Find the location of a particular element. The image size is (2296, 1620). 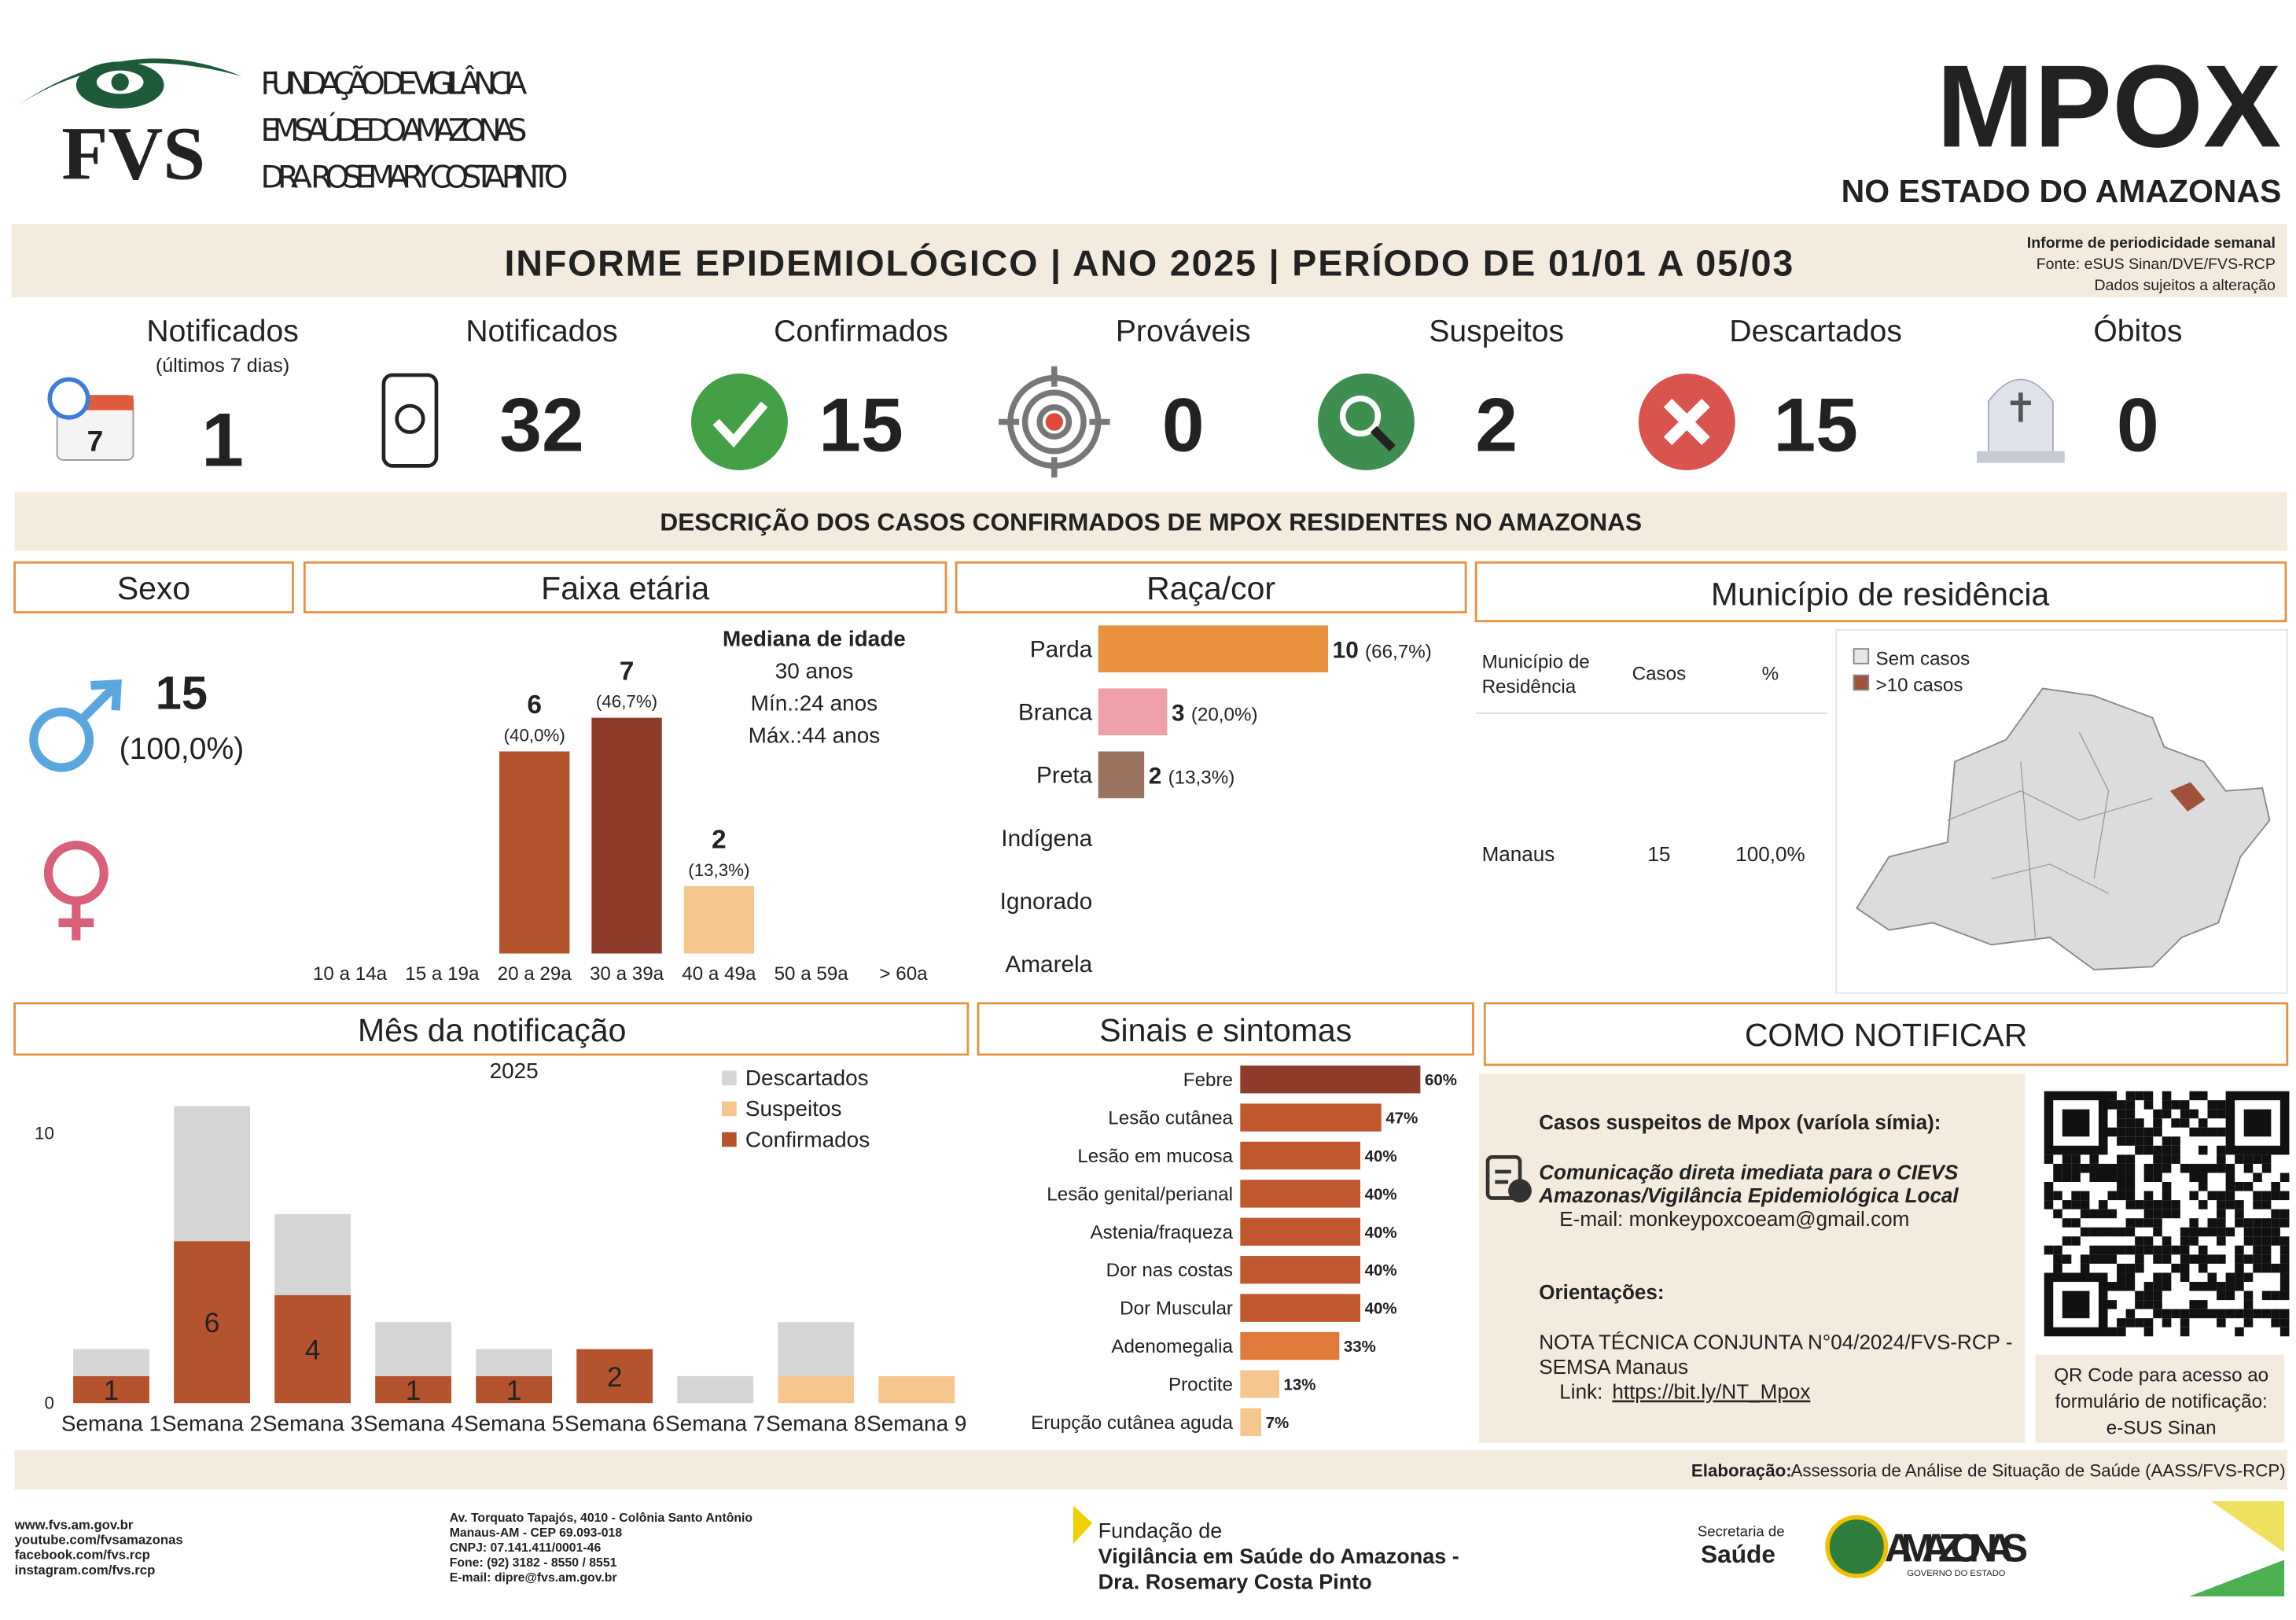

notify-email: E-mail: monkeypoxcoeam@gmail.com is located at coordinates (1734, 1219).